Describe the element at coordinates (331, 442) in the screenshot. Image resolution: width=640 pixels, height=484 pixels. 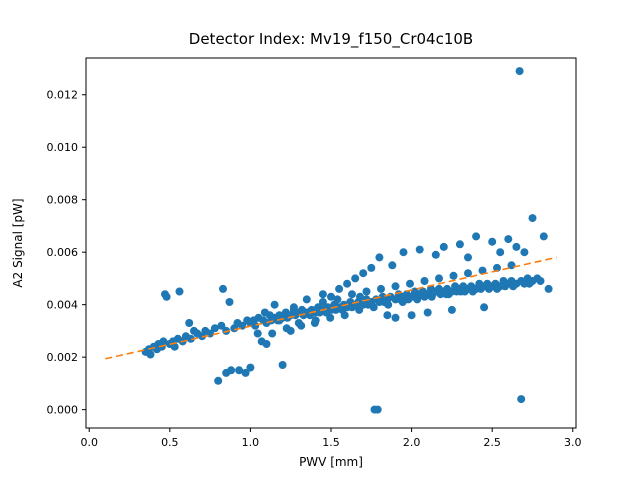
I see `x-tick-label: 1.5` at that location.